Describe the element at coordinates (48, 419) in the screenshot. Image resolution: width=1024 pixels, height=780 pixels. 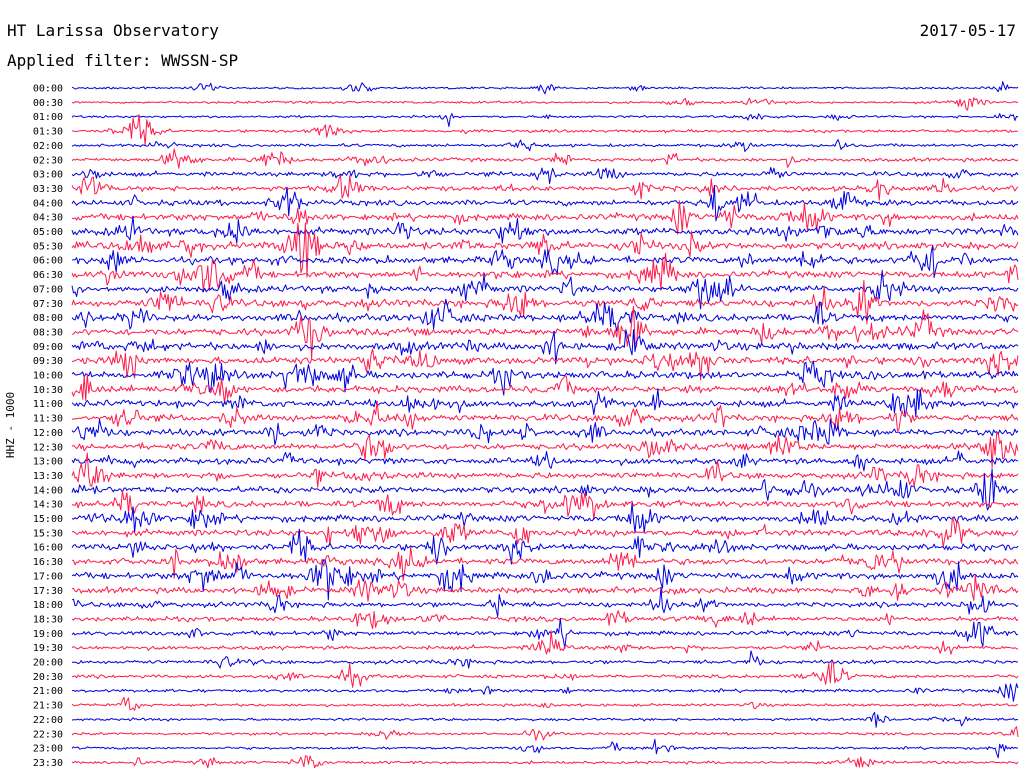
I see `time-tick-label: 11:30` at that location.